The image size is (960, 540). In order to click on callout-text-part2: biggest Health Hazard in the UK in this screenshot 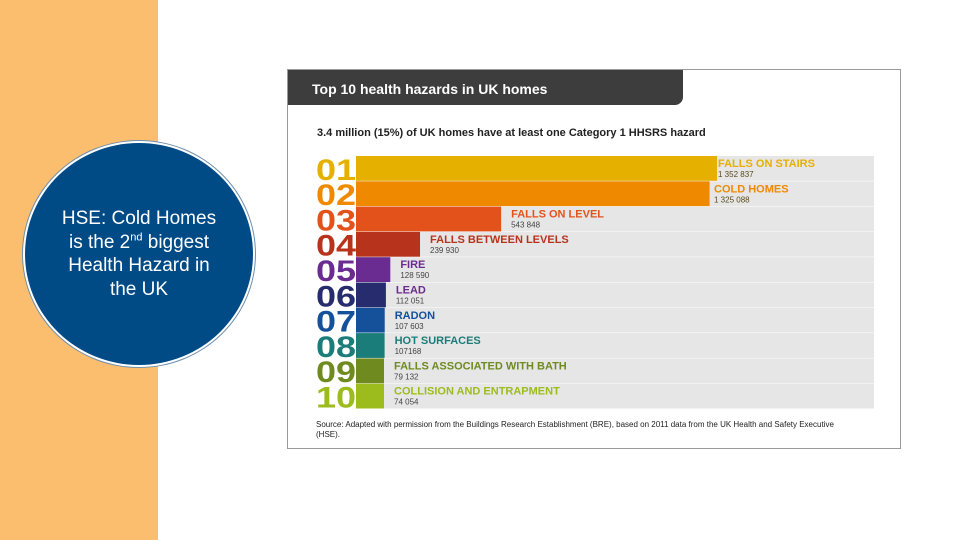, I will do `click(139, 265)`.